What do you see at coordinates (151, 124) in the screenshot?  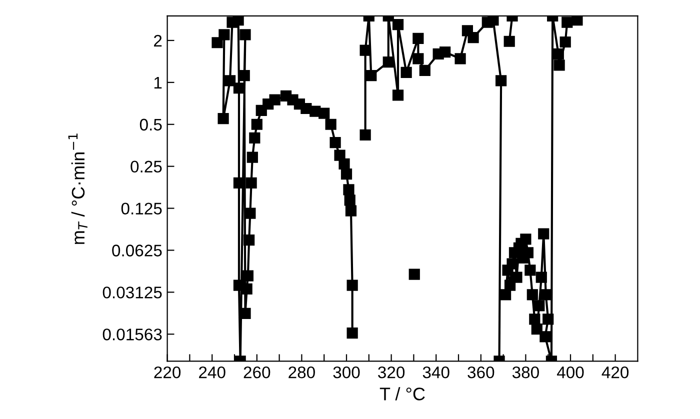 I see `y-tick-label: 0.5` at bounding box center [151, 124].